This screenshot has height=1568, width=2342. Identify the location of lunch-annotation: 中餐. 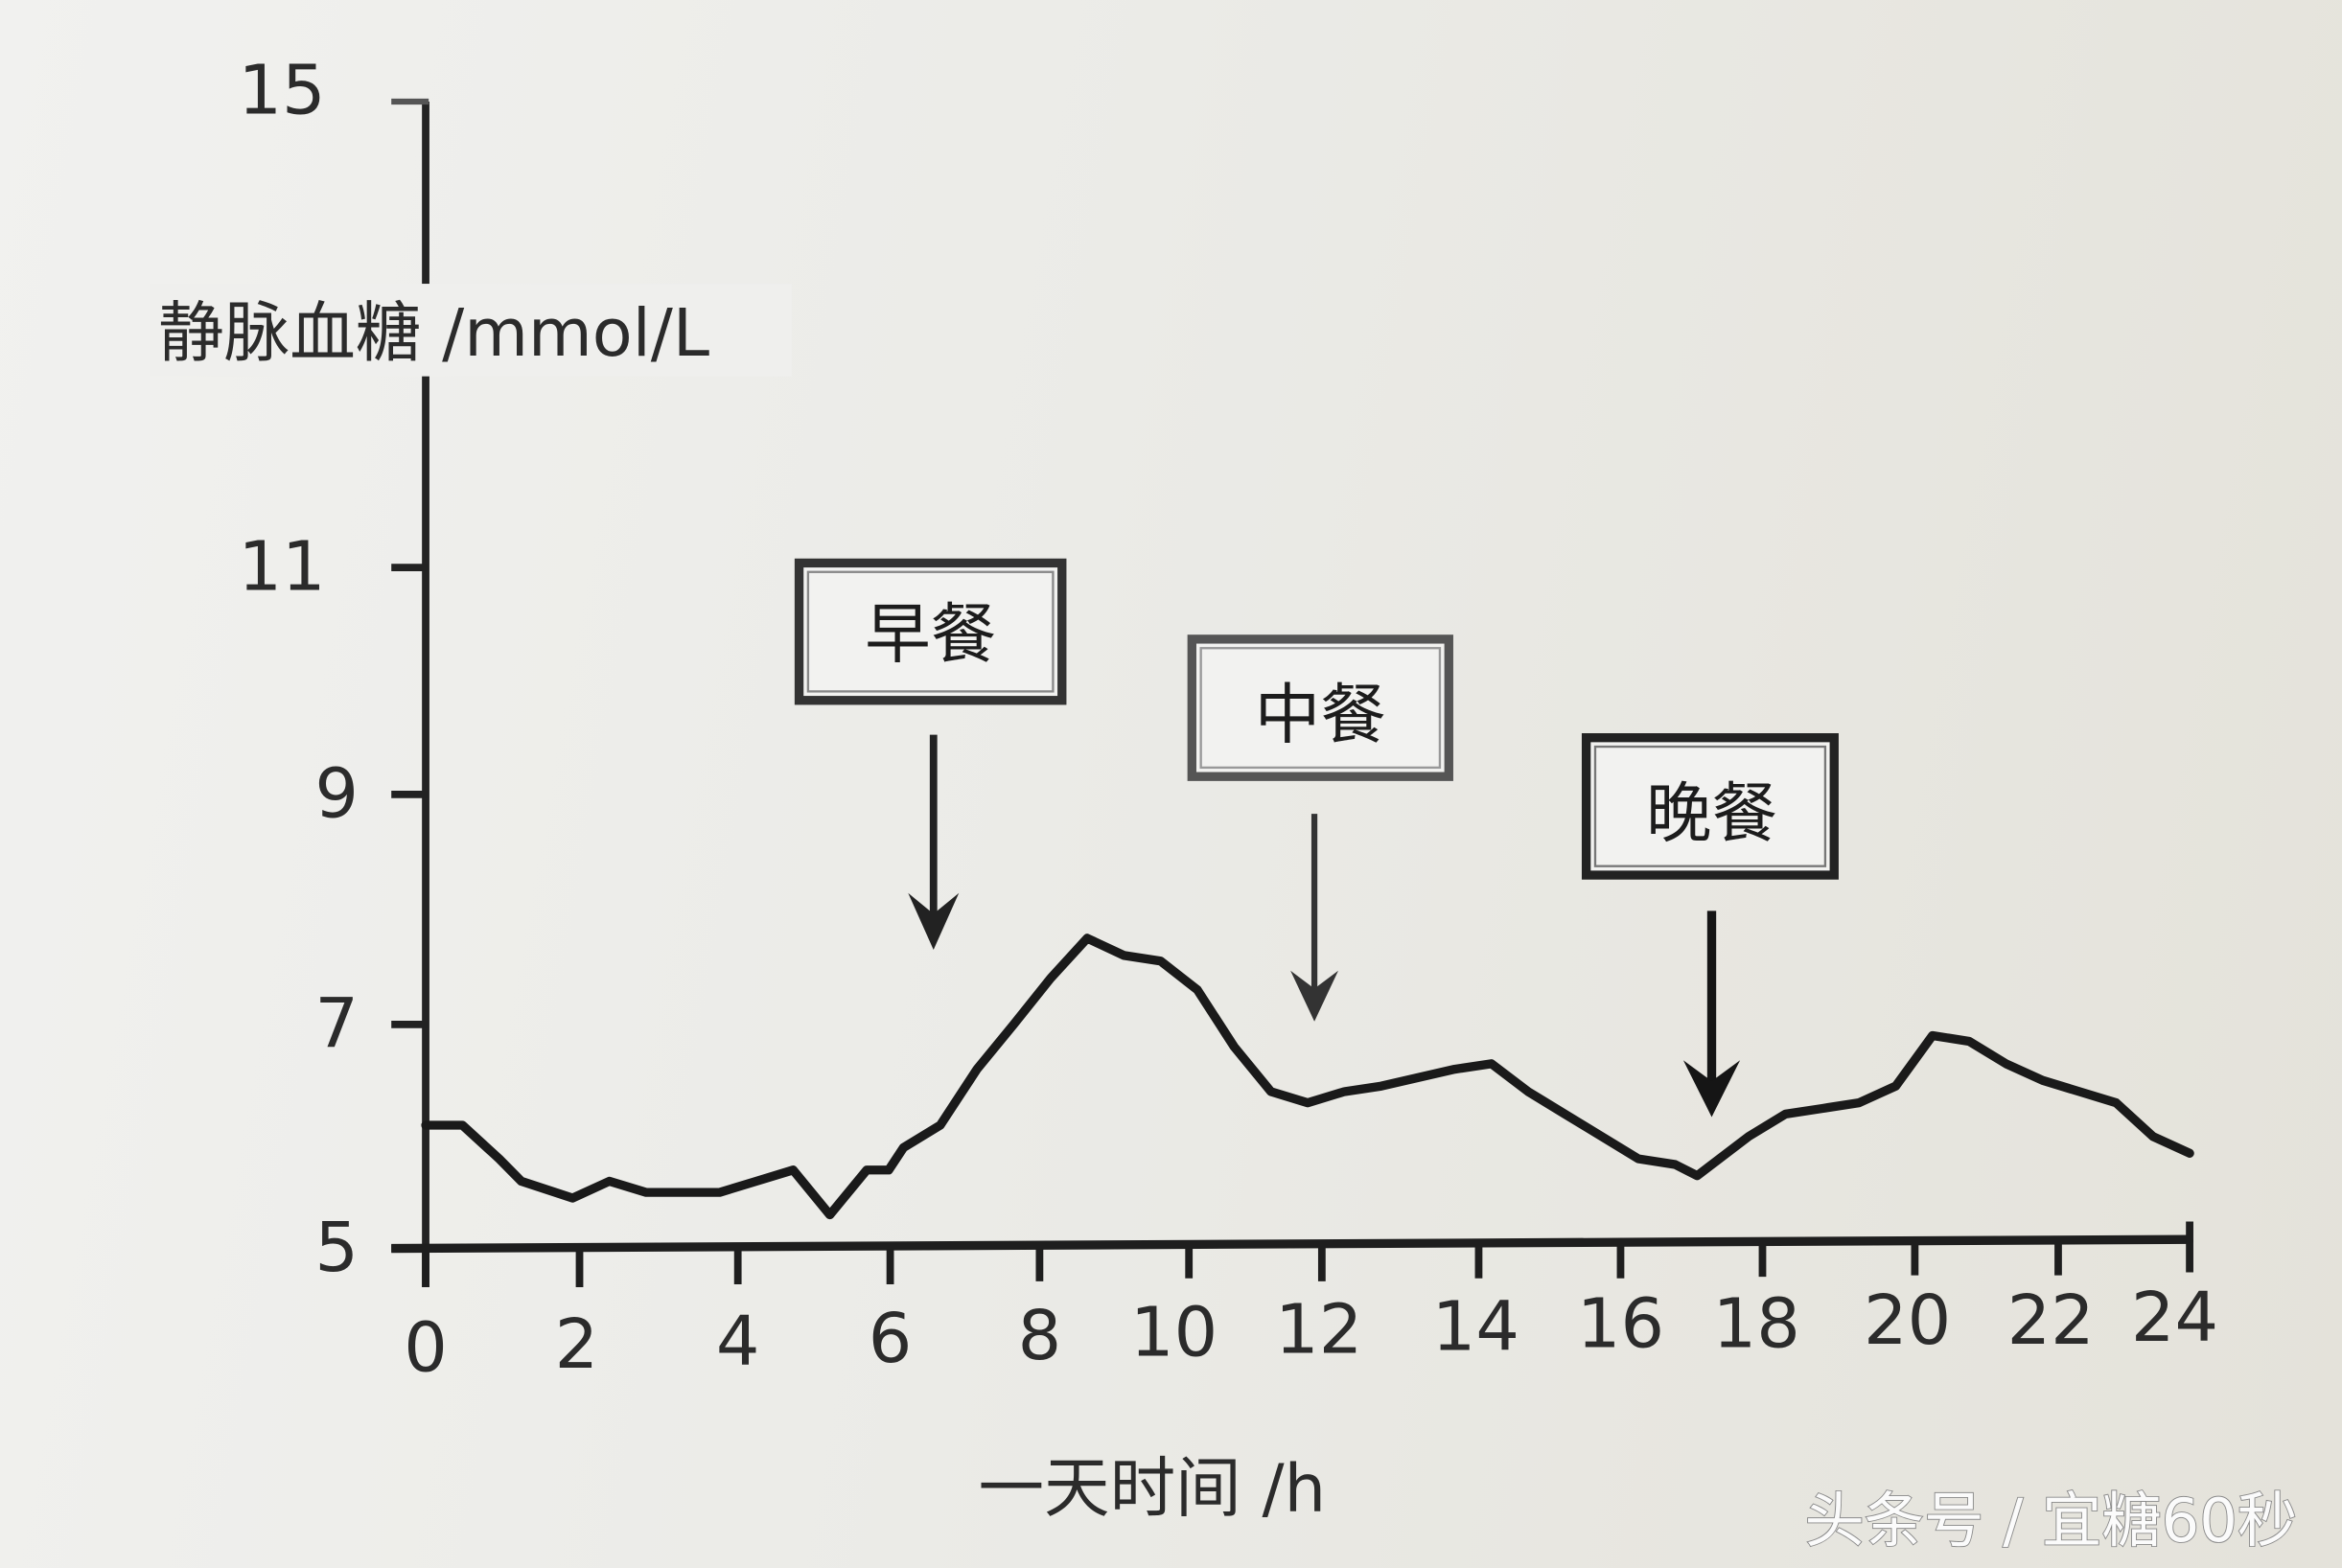
(1320, 828).